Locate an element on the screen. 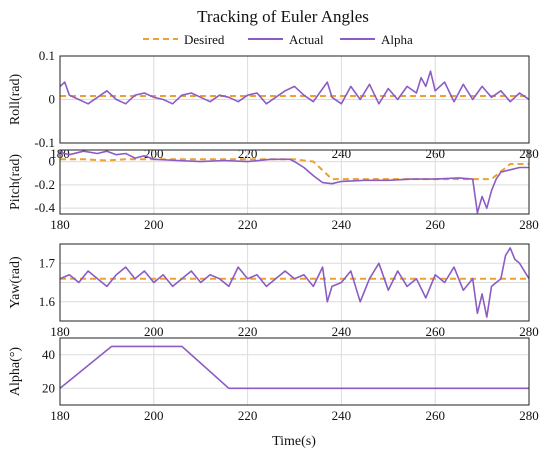 The height and width of the screenshot is (455, 550). y-tick-label: -0.2 is located at coordinates (44, 184).